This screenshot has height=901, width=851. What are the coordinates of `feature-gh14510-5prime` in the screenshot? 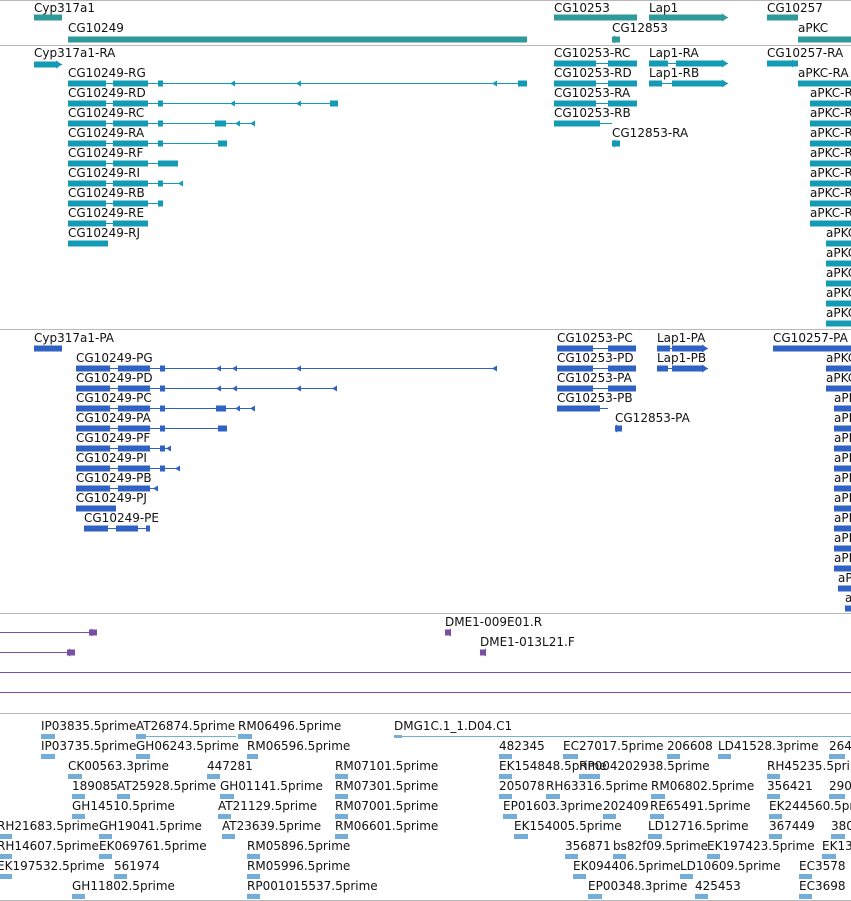 It's located at (78, 816).